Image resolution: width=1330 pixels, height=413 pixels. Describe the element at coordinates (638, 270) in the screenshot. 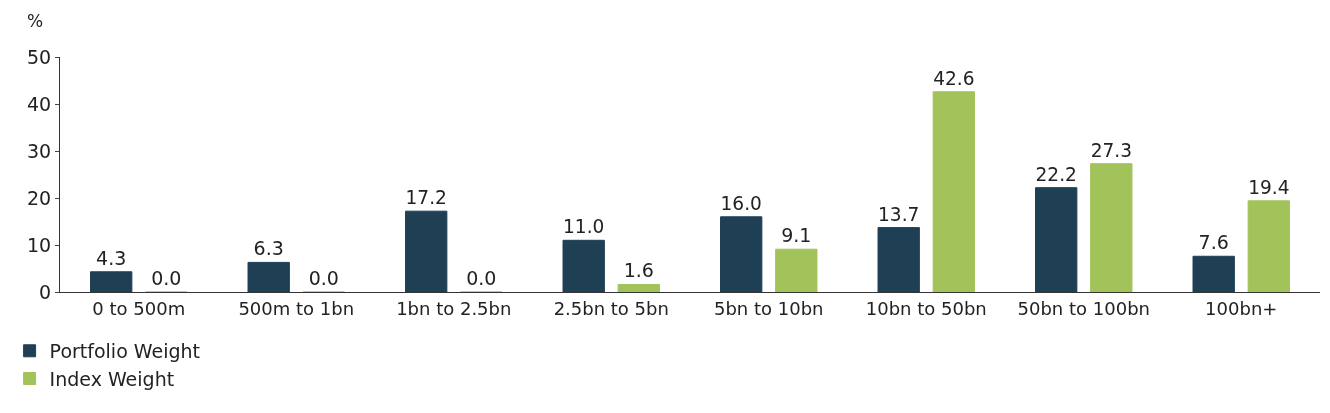

I see `data-label: 1.6` at that location.